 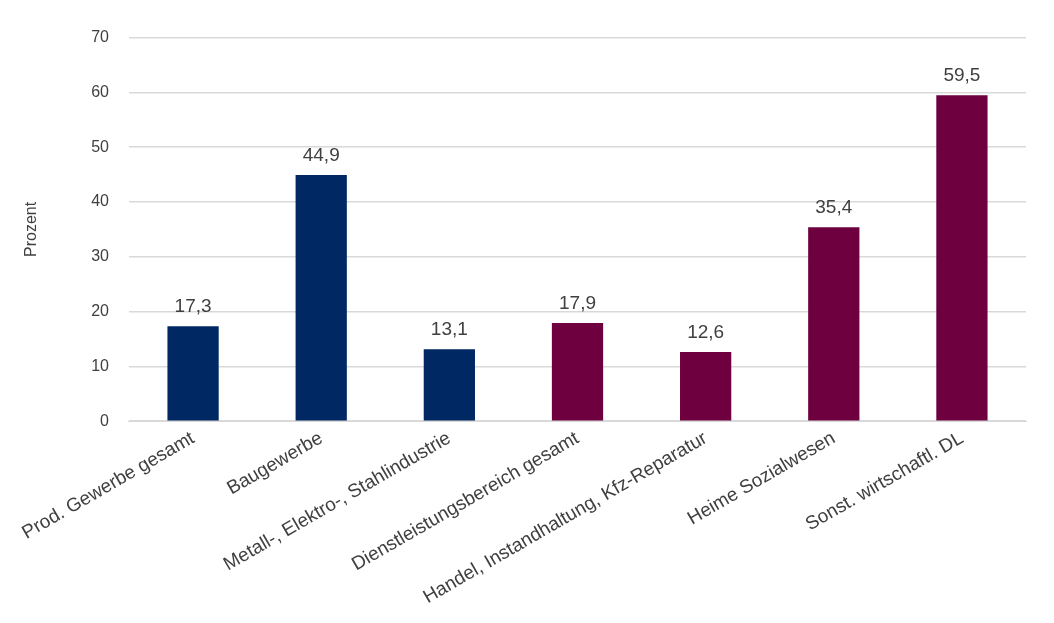 I want to click on data-label: 59,5, so click(x=962, y=74).